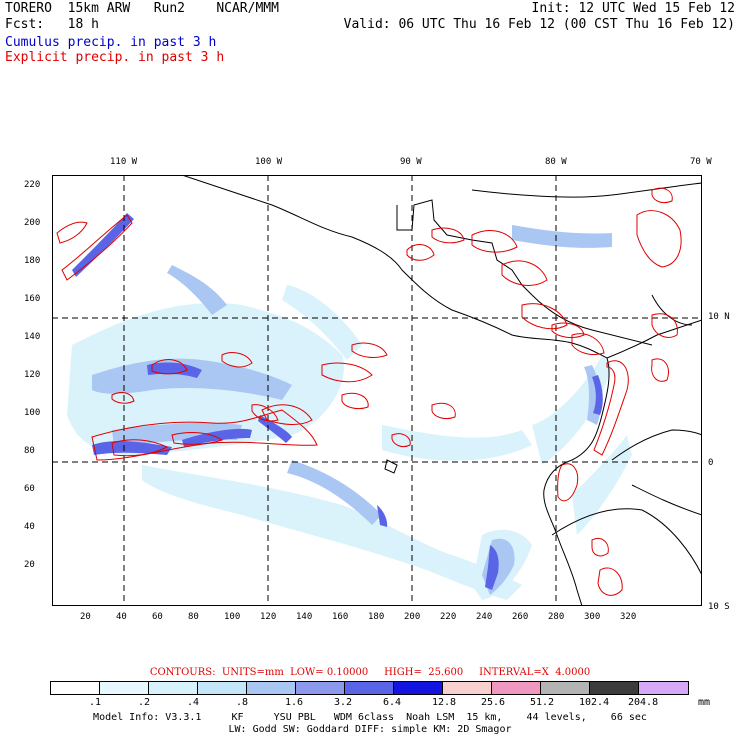 The image size is (740, 740). I want to click on colorbar-label: .2, so click(144, 702).